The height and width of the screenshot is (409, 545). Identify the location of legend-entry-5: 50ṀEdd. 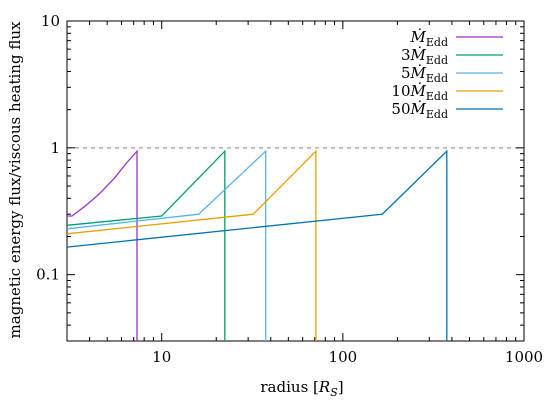
(447, 110).